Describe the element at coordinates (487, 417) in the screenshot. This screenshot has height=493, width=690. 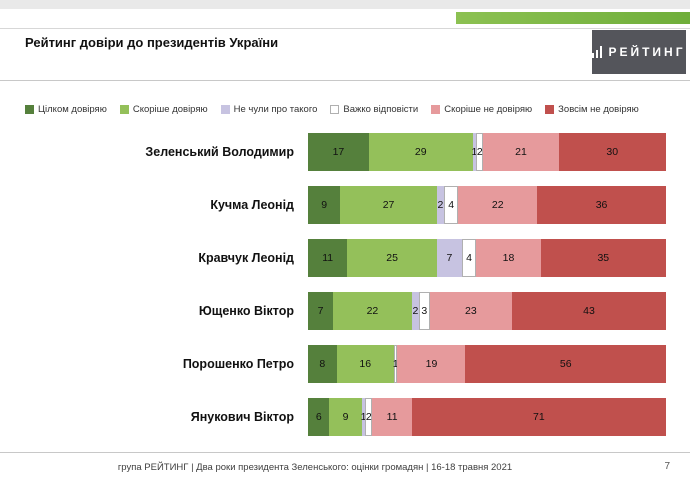
I see `bar-track: 6 9 1 2 11 71` at that location.